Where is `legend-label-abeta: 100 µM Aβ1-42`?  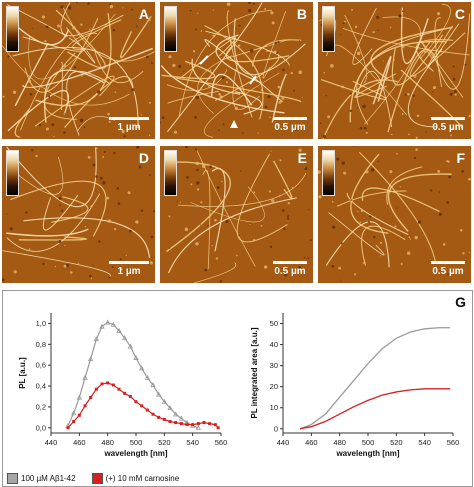
legend-label-abeta: 100 µM Aβ1-42 is located at coordinates (48, 478).